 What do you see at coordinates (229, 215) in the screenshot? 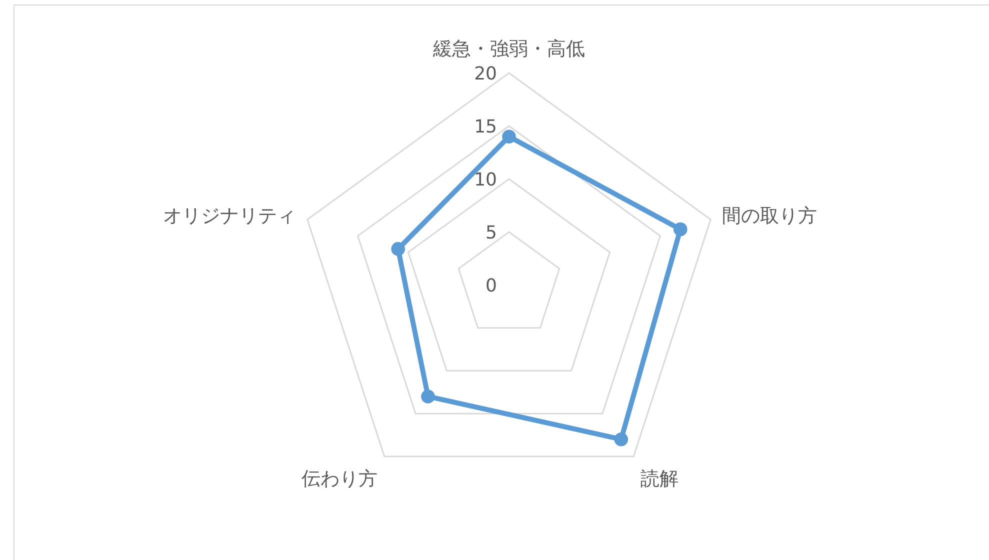
I see `spoke-label: オリジナリティ` at bounding box center [229, 215].